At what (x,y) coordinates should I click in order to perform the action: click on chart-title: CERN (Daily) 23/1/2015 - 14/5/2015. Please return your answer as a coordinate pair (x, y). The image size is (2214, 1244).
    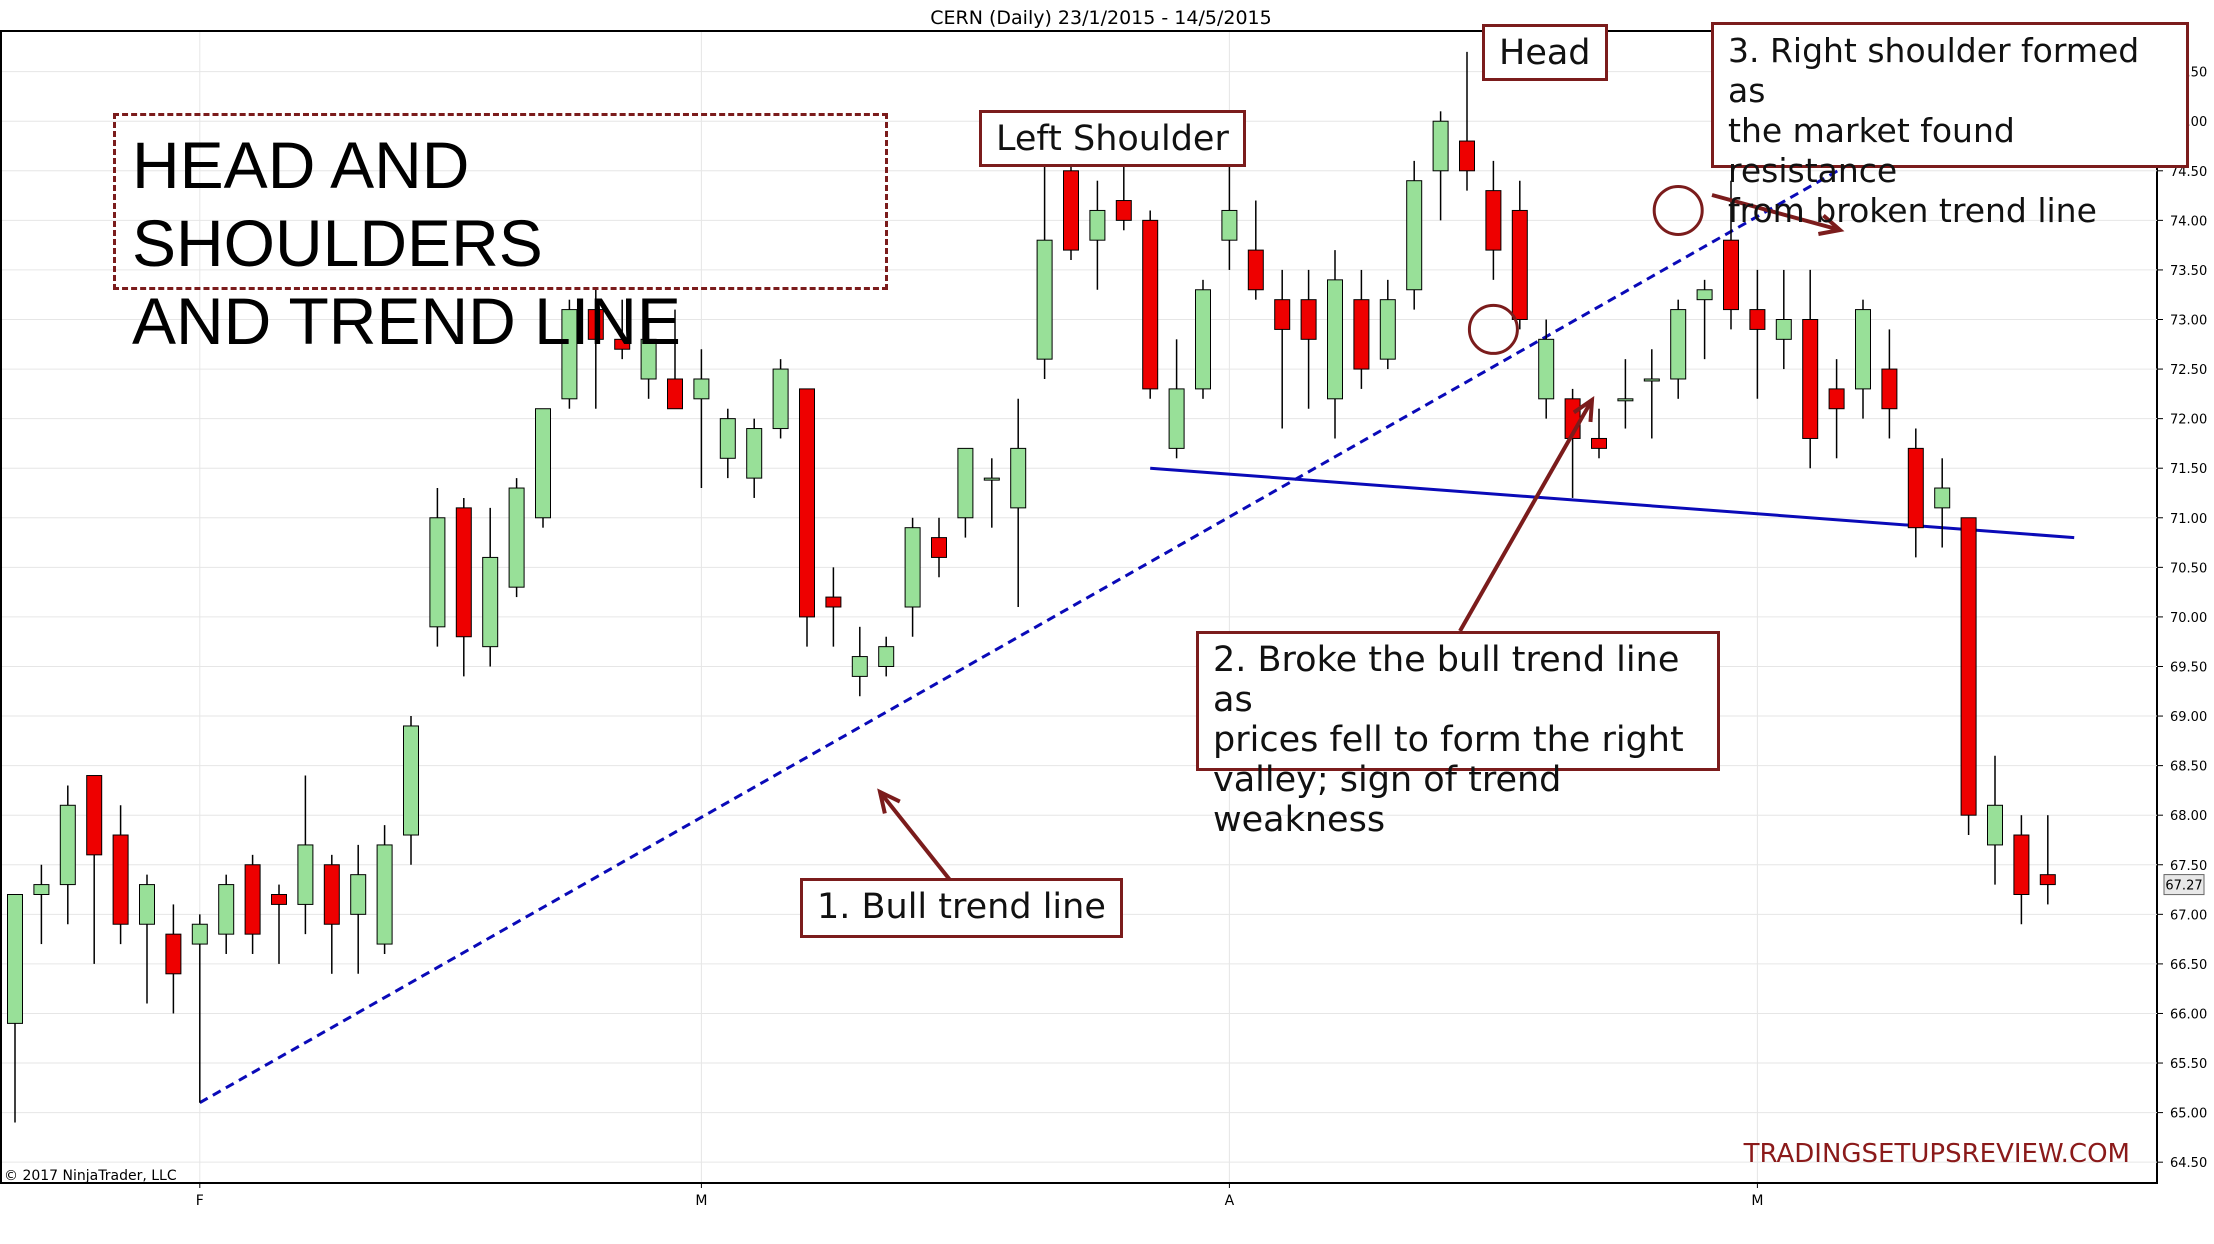
    Looking at the image, I should click on (1100, 18).